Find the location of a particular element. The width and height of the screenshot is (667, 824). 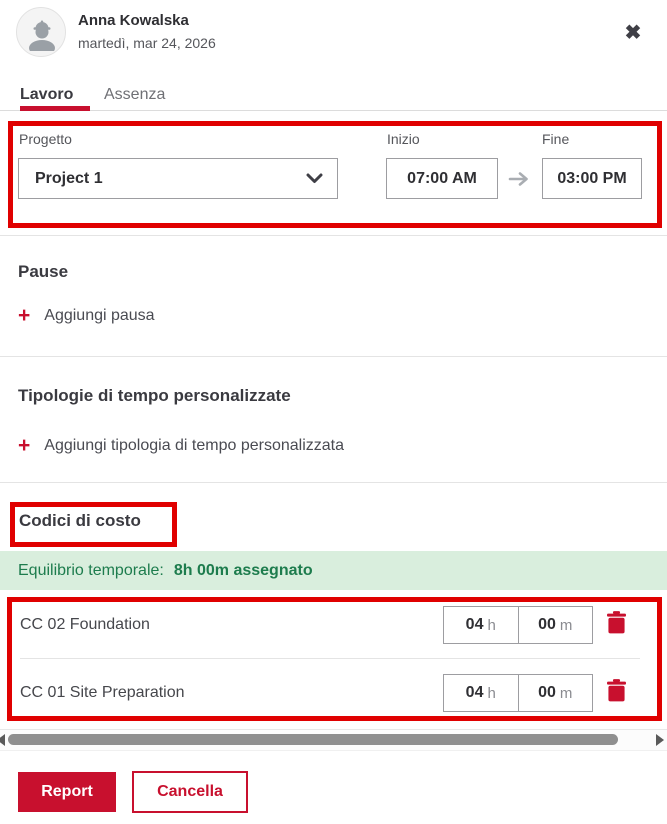

cancel-button: Cancella is located at coordinates (190, 792).